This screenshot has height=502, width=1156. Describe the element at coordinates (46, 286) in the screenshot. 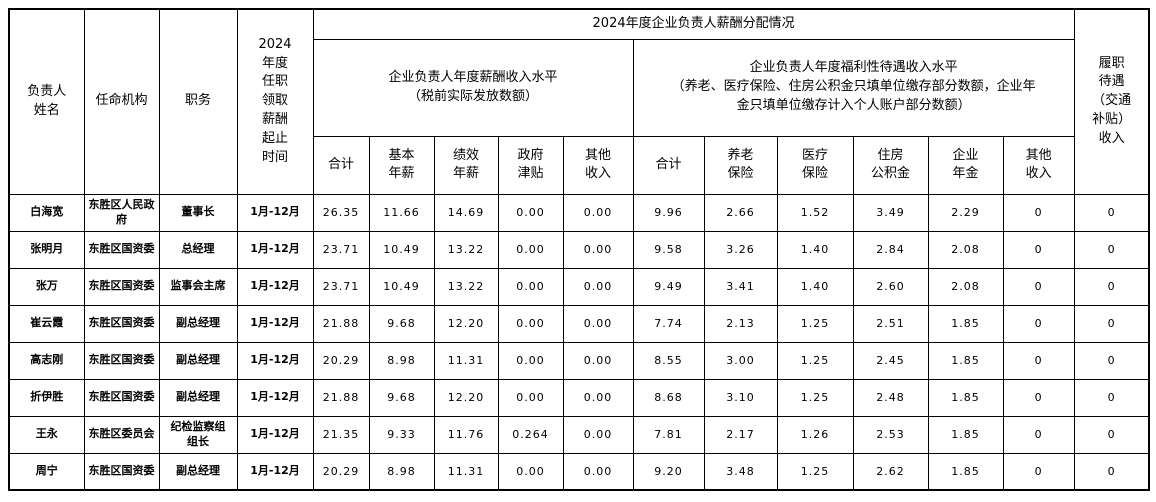

I see `cell-name: 张万` at that location.